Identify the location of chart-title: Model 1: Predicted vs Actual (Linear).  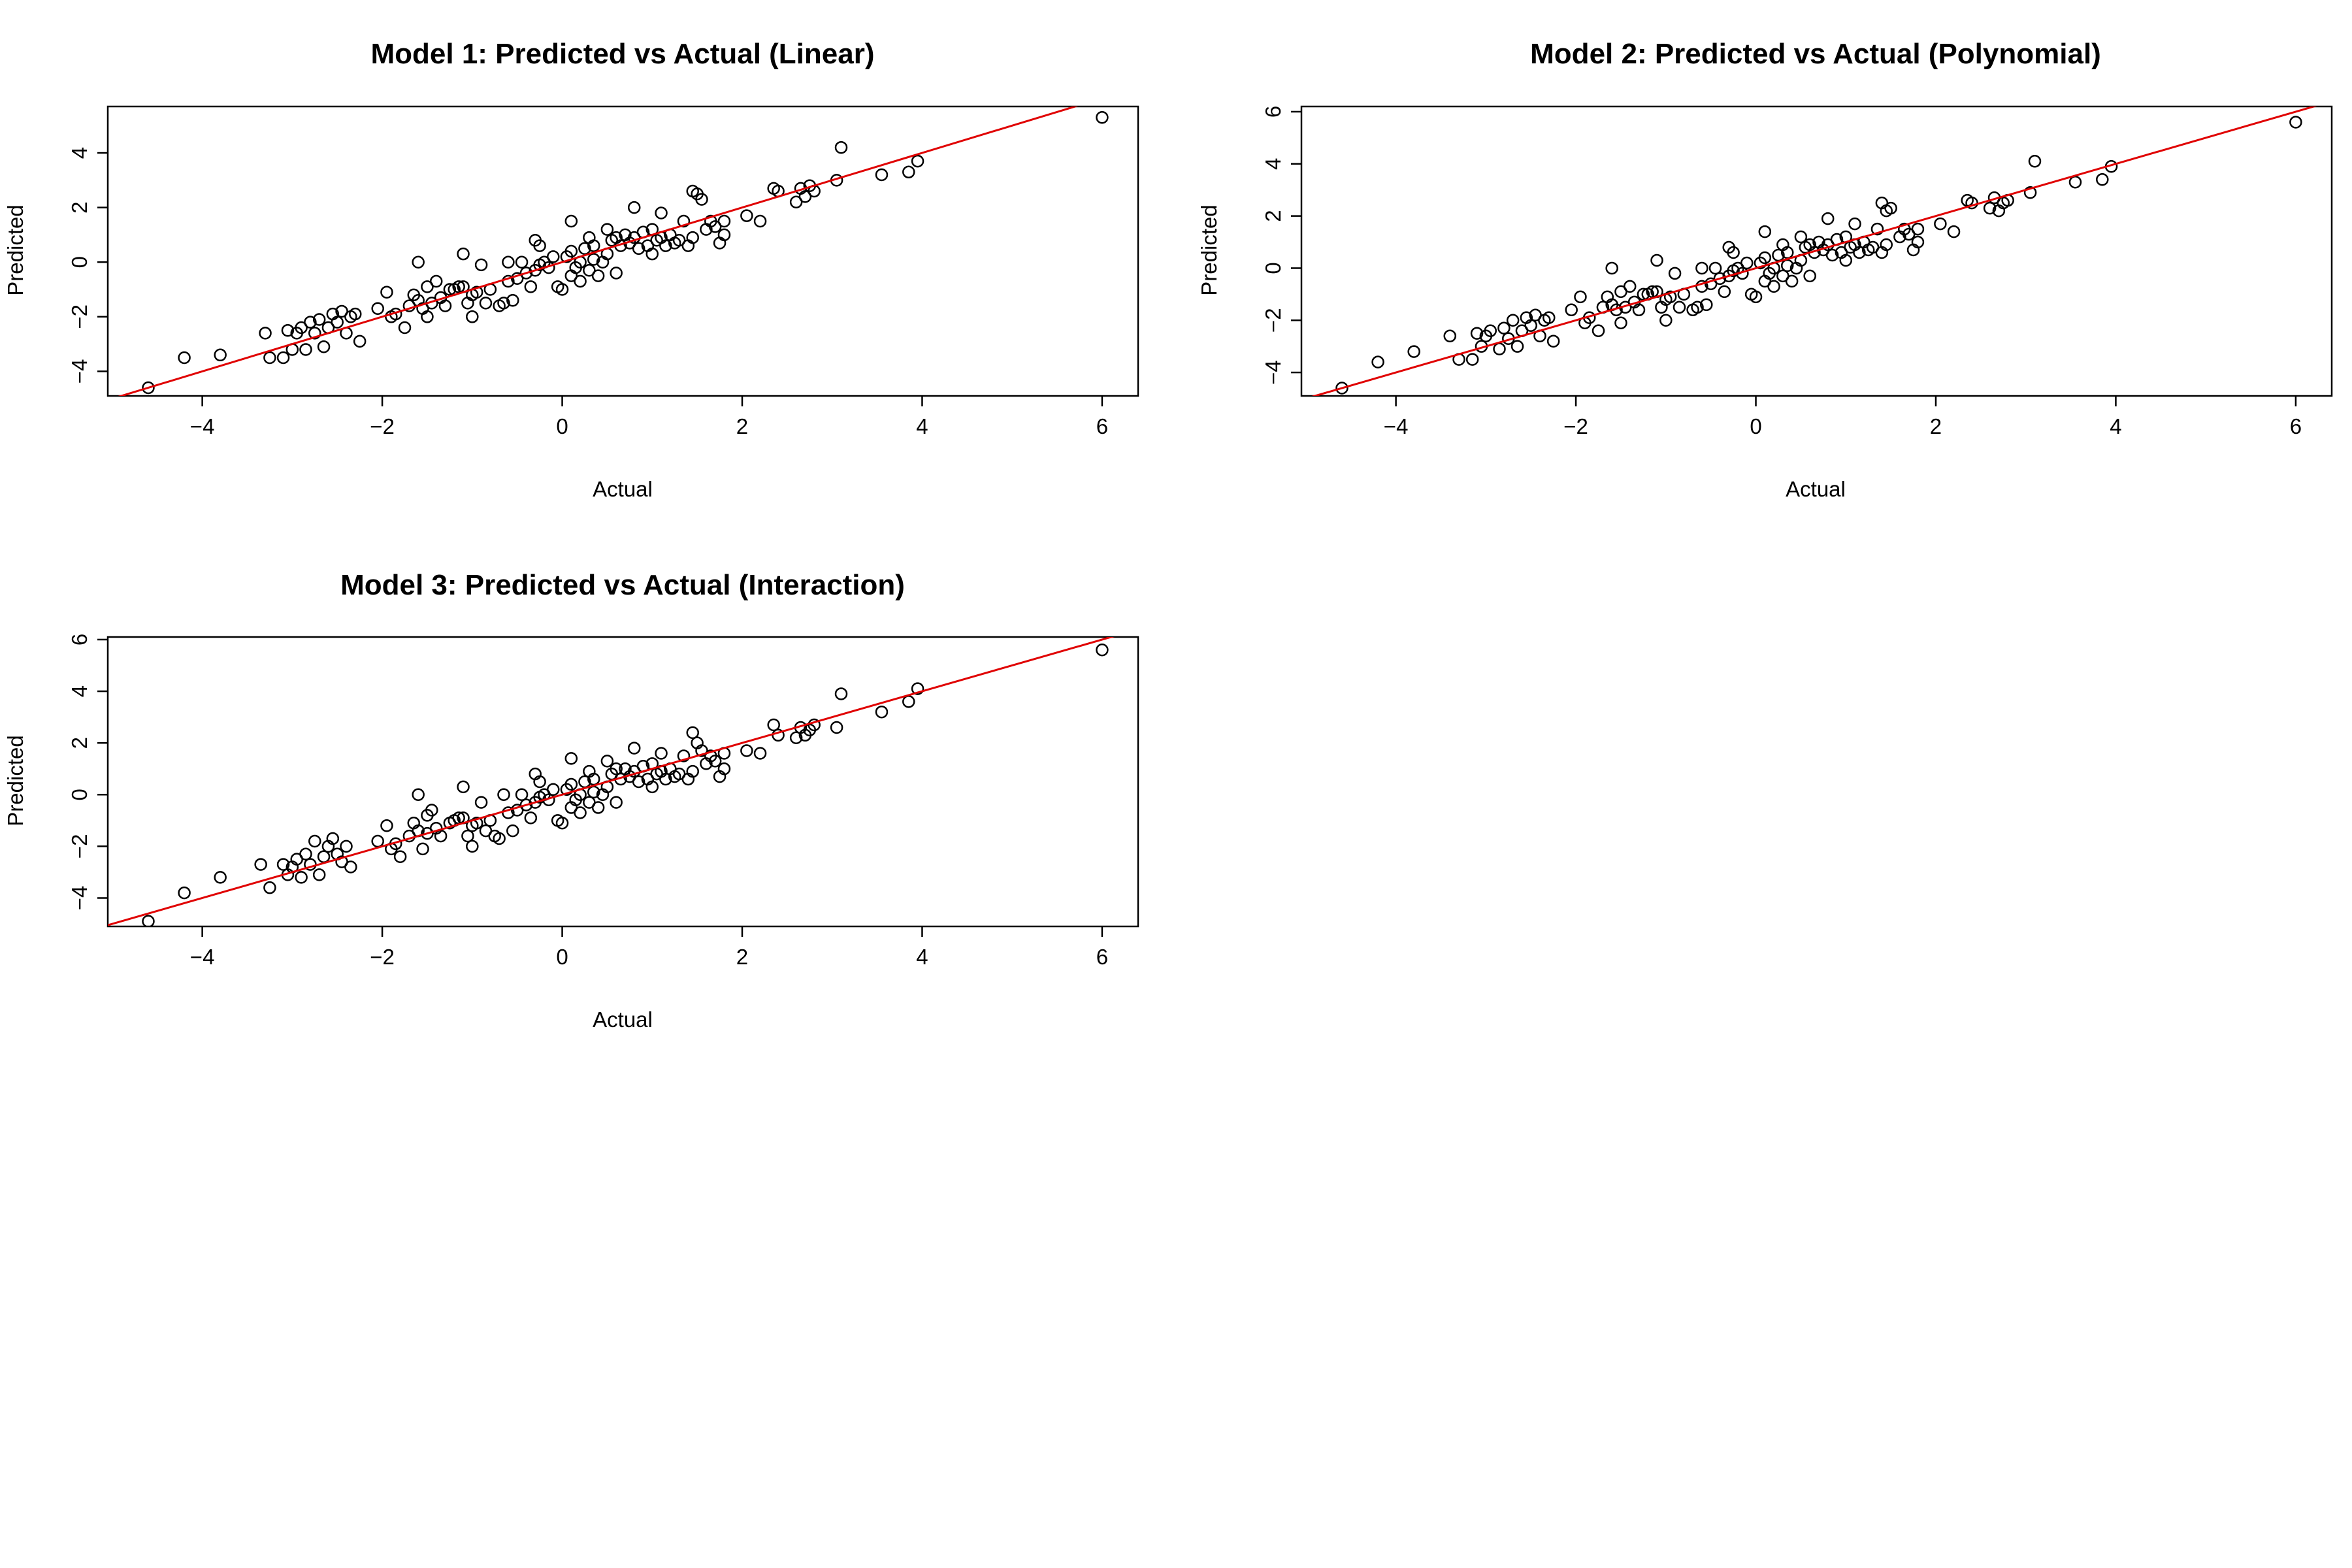
(623, 54).